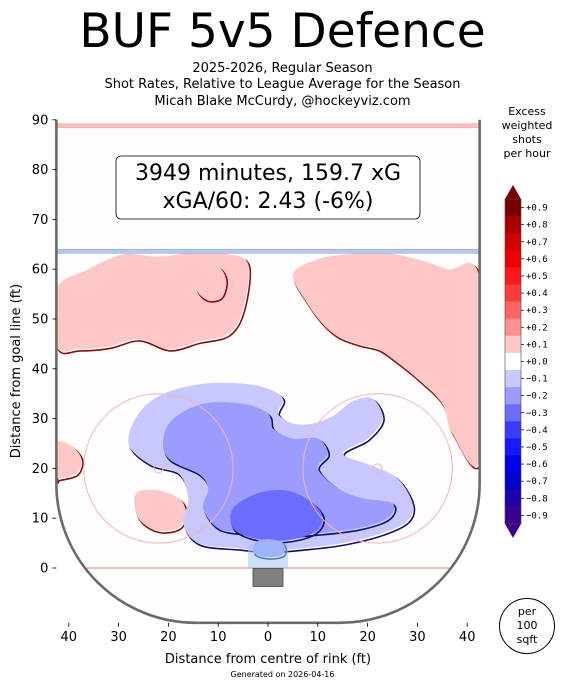 Image resolution: width=565 pixels, height=691 pixels. What do you see at coordinates (537, 328) in the screenshot?
I see `colorbar-tick-label: +0.2` at bounding box center [537, 328].